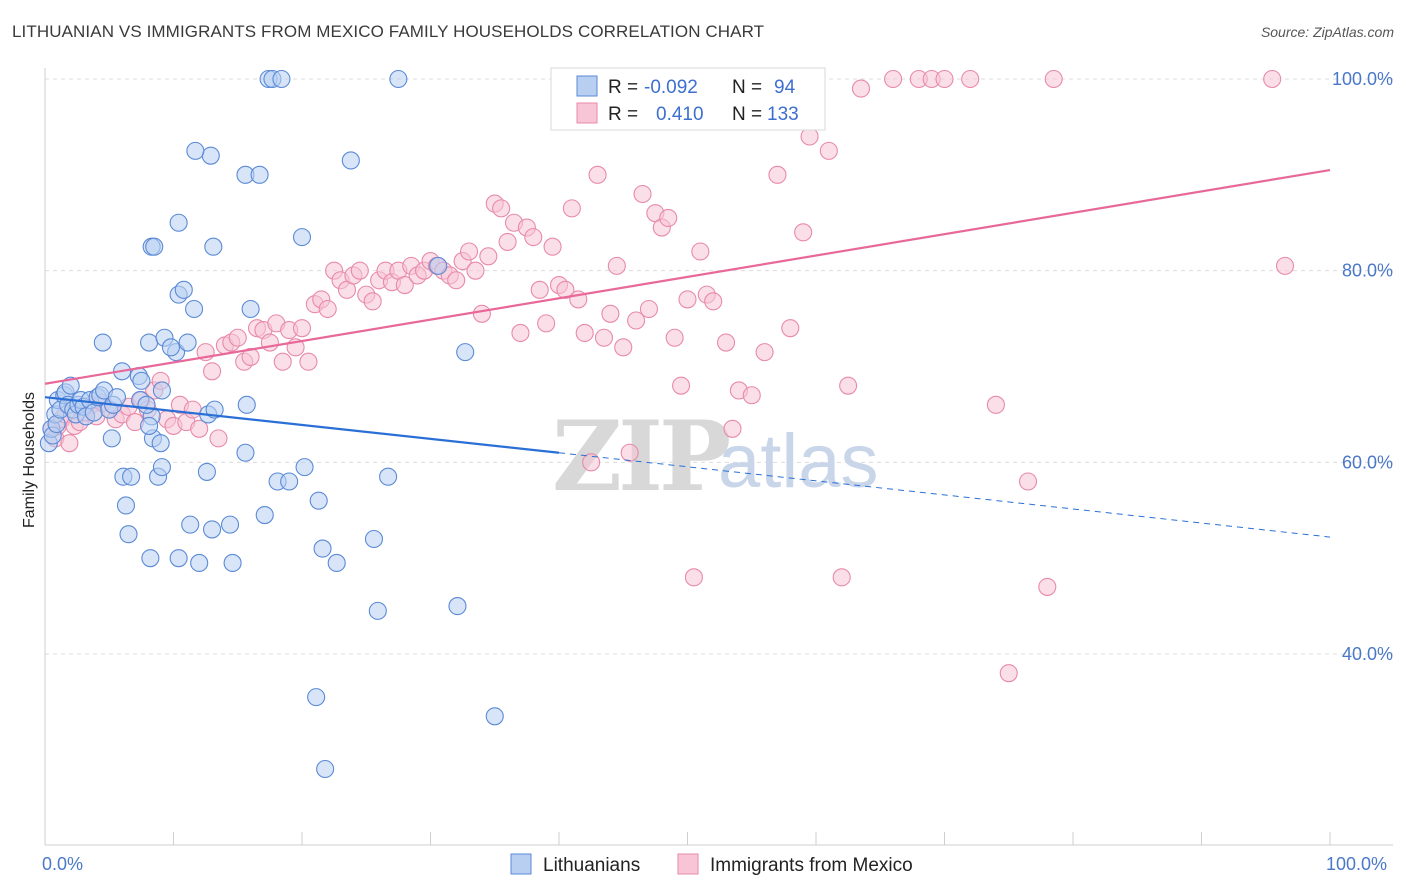  Describe the element at coordinates (1327, 32) in the screenshot. I see `source-label: Source: ZipAtlas.com` at that location.